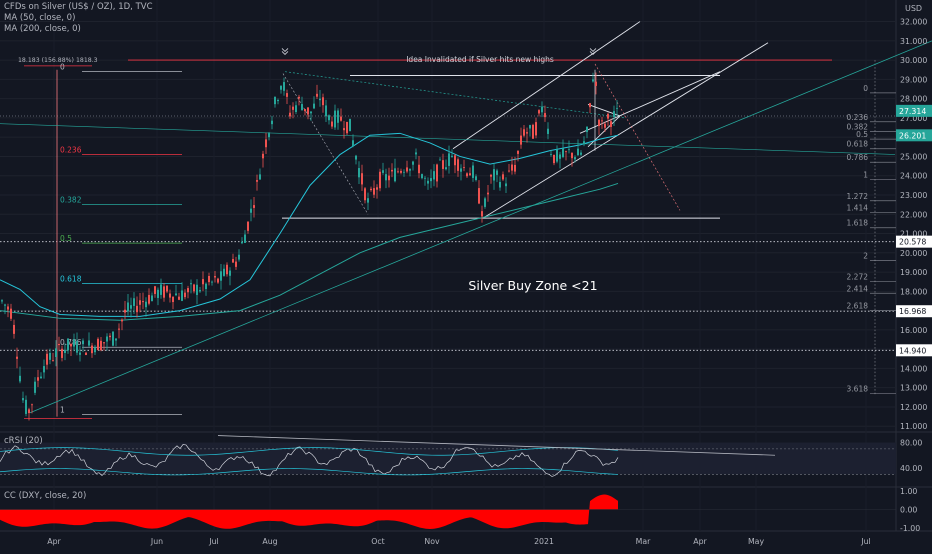 The image size is (932, 554). Describe the element at coordinates (913, 99) in the screenshot. I see `price-tick: 28.000` at that location.